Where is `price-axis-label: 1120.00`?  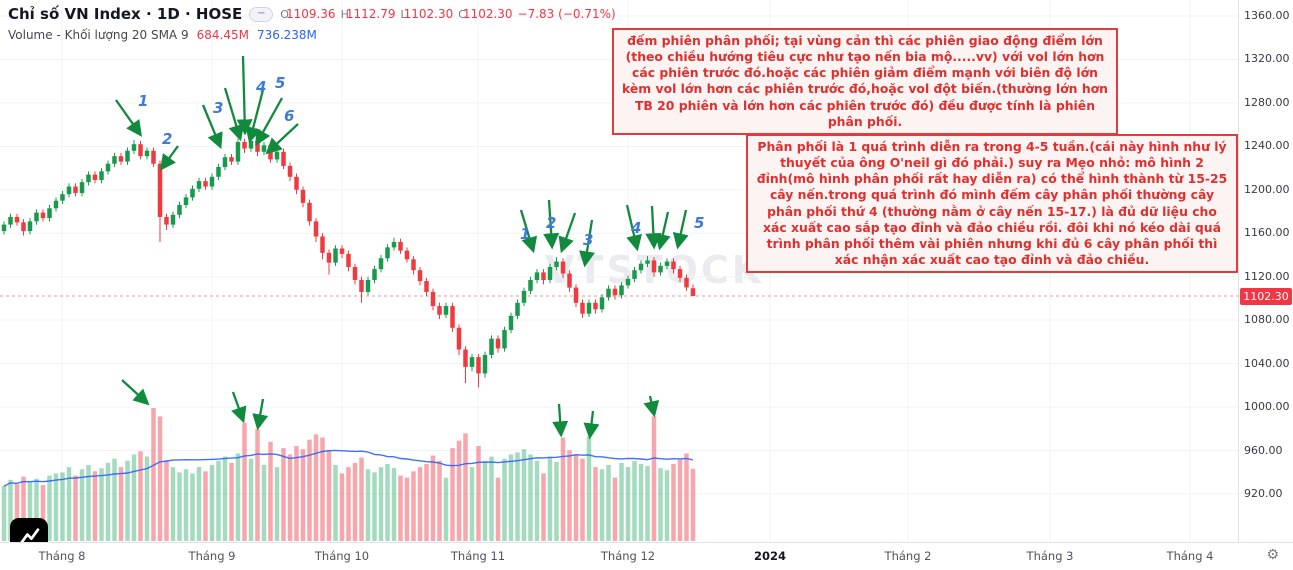
price-axis-label: 1120.00 is located at coordinates (1267, 276).